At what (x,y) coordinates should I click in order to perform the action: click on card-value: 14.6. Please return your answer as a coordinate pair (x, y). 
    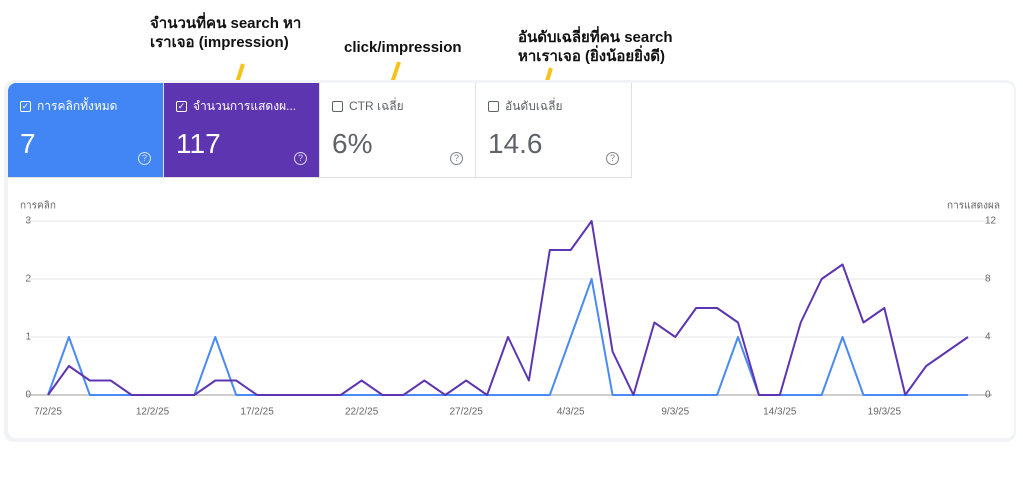
    Looking at the image, I should click on (515, 143).